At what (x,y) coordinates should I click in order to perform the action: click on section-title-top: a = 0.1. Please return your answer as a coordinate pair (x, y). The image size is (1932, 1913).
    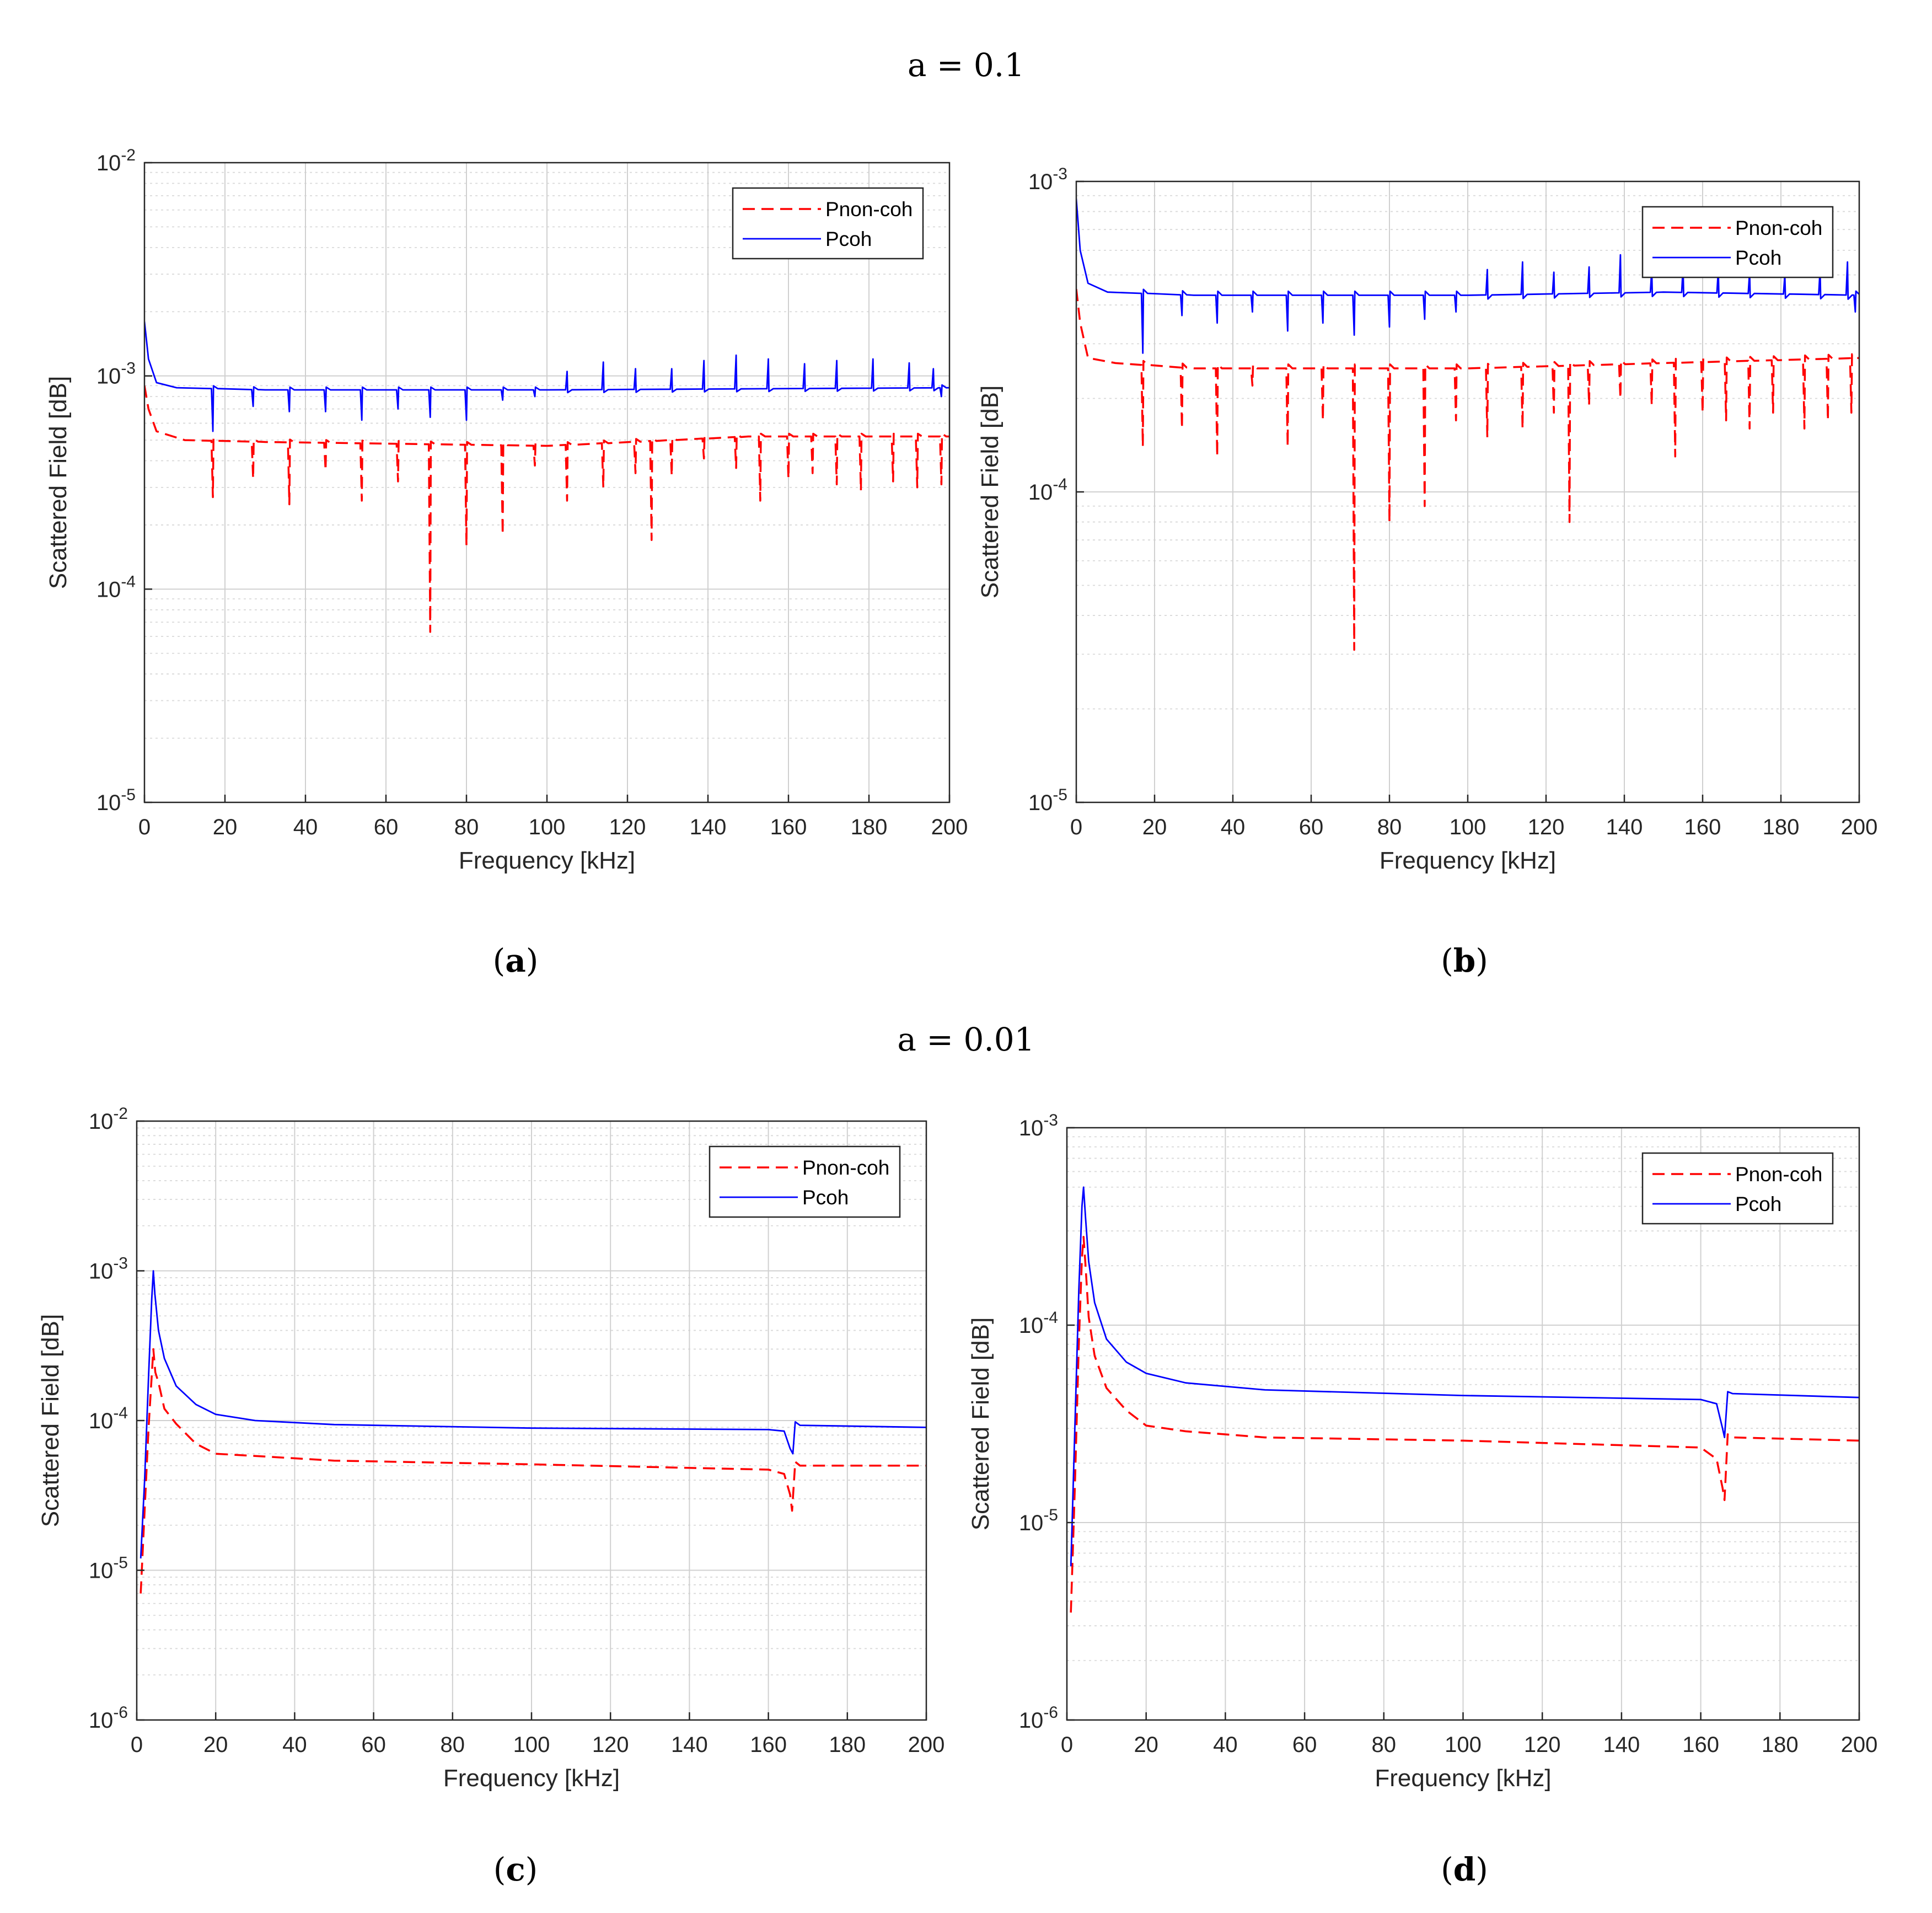
    Looking at the image, I should click on (966, 65).